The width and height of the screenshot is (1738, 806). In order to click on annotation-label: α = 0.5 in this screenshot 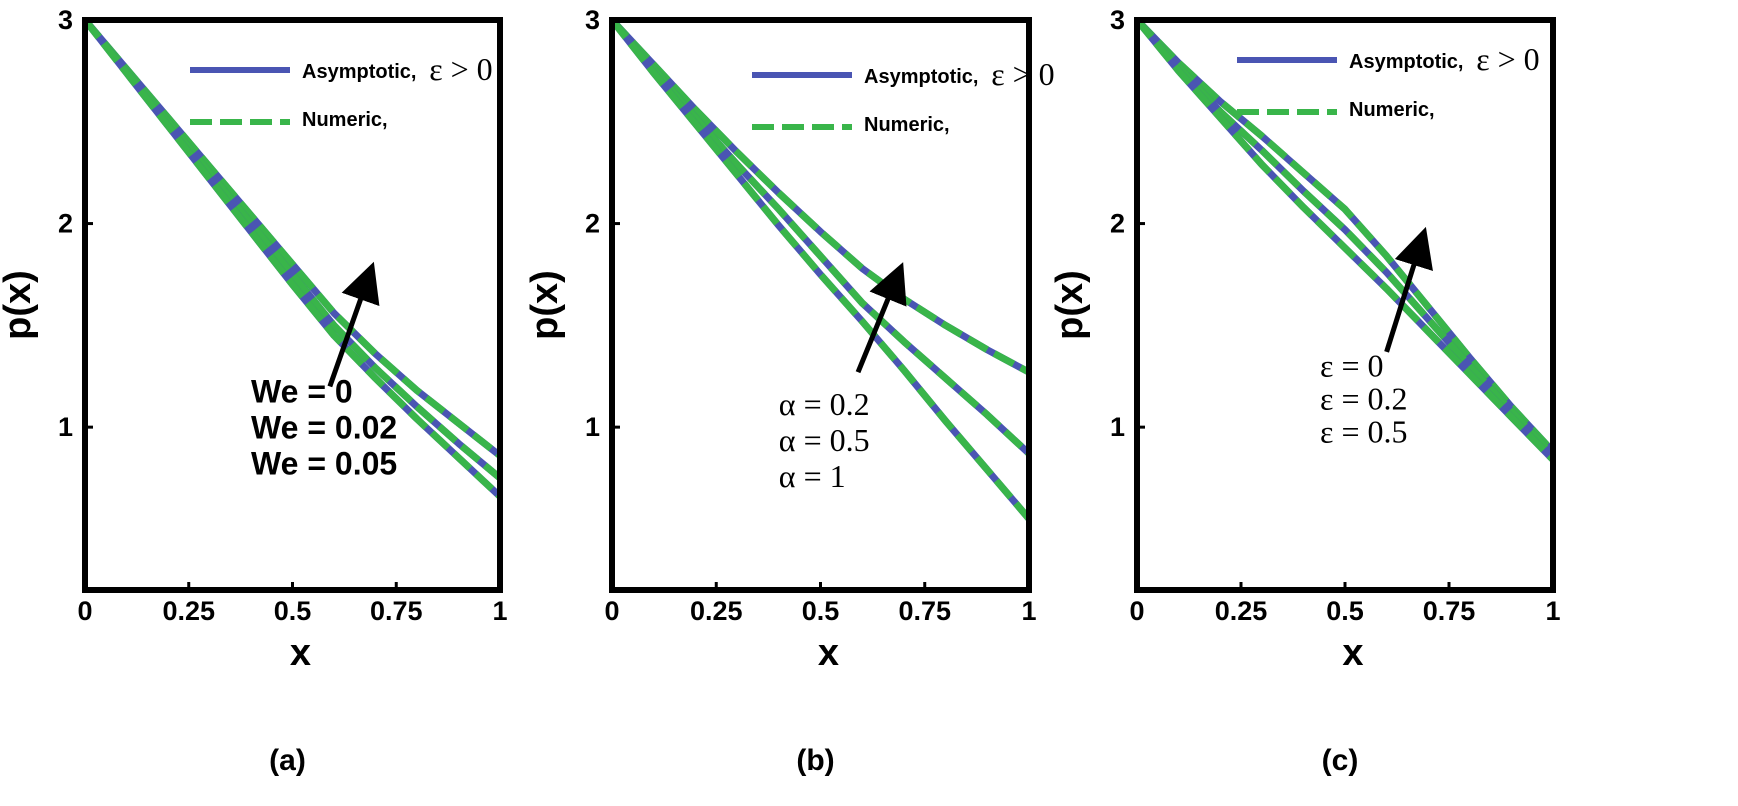, I will do `click(824, 440)`.